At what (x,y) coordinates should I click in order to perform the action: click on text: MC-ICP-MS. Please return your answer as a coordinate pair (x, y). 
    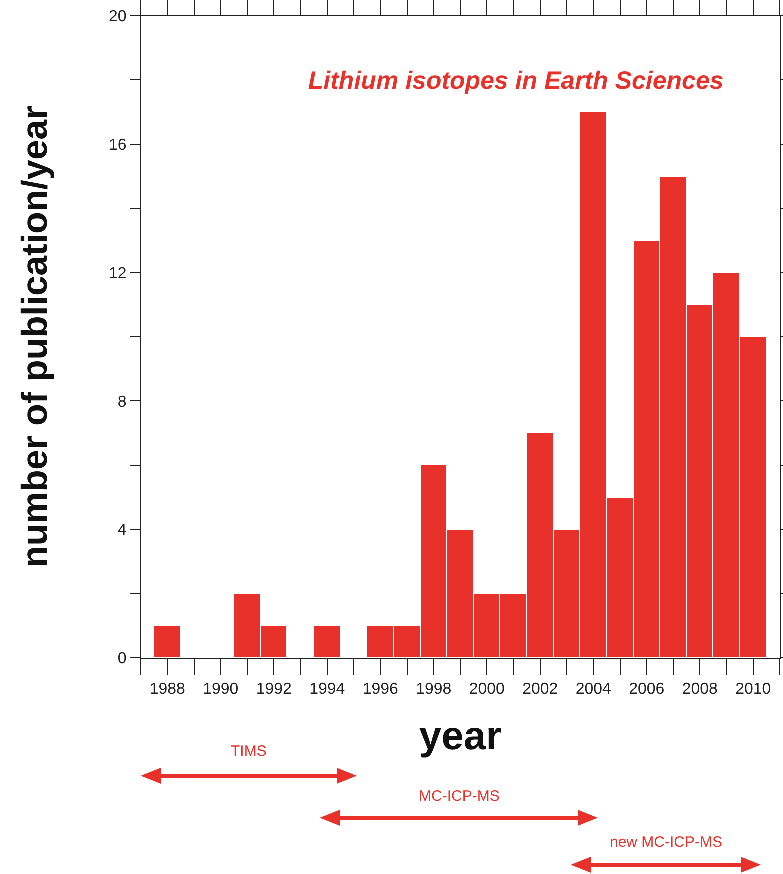
    Looking at the image, I should click on (459, 796).